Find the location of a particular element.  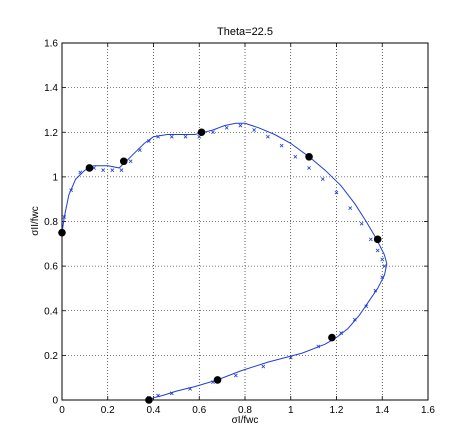

y-tick-label: 0.8 is located at coordinates (51, 222).